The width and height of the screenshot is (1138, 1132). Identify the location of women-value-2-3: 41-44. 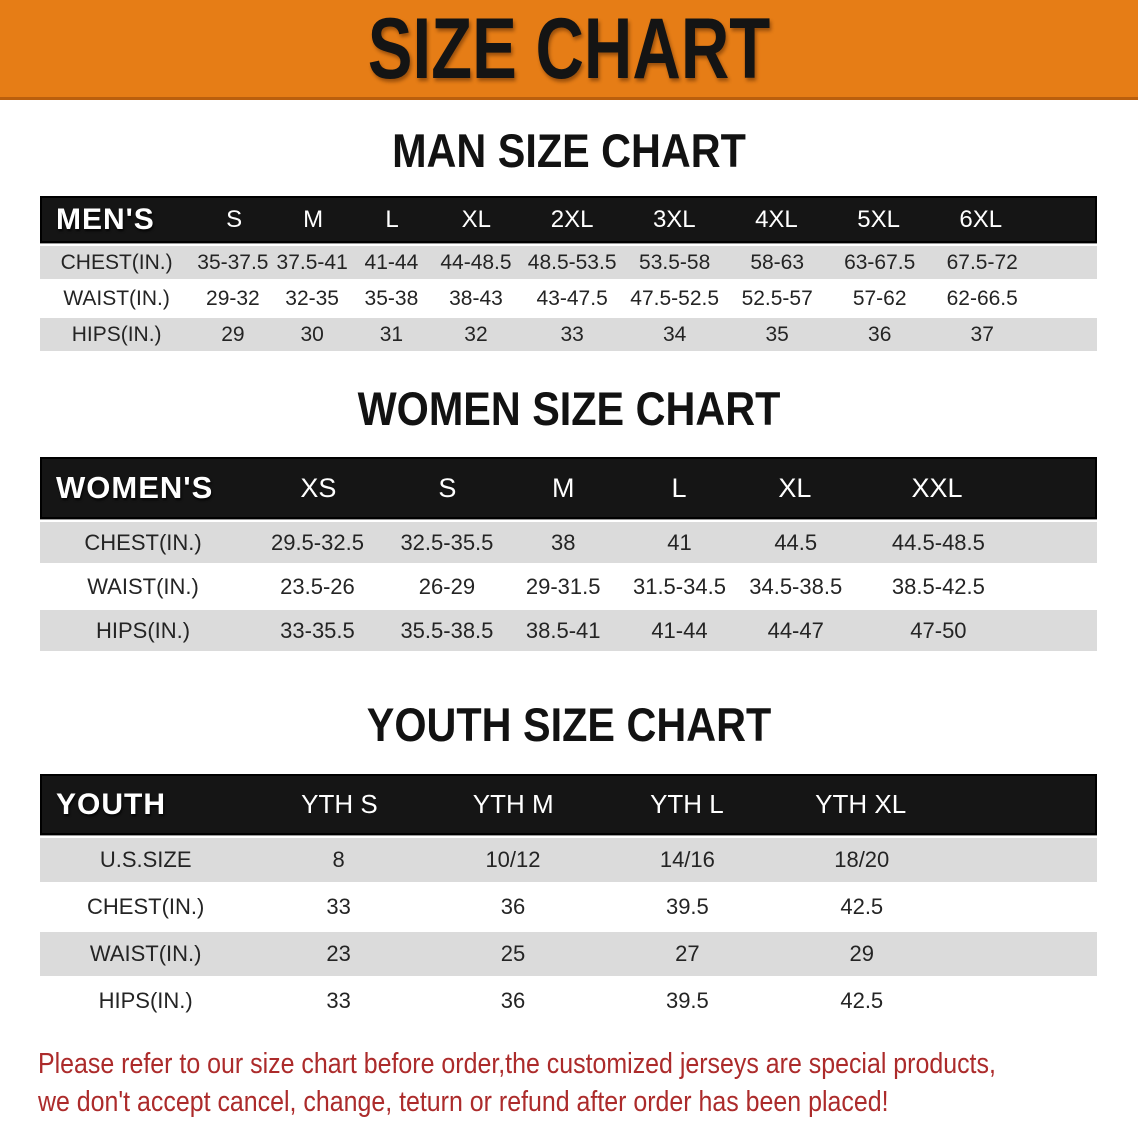
(679, 630).